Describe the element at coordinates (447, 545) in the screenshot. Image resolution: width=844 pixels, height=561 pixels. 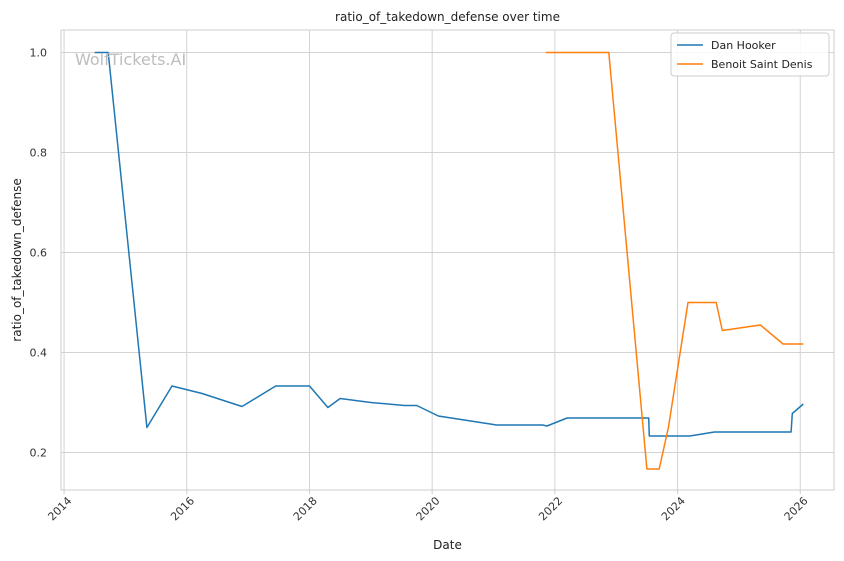
I see `x-axis-label: Date` at that location.